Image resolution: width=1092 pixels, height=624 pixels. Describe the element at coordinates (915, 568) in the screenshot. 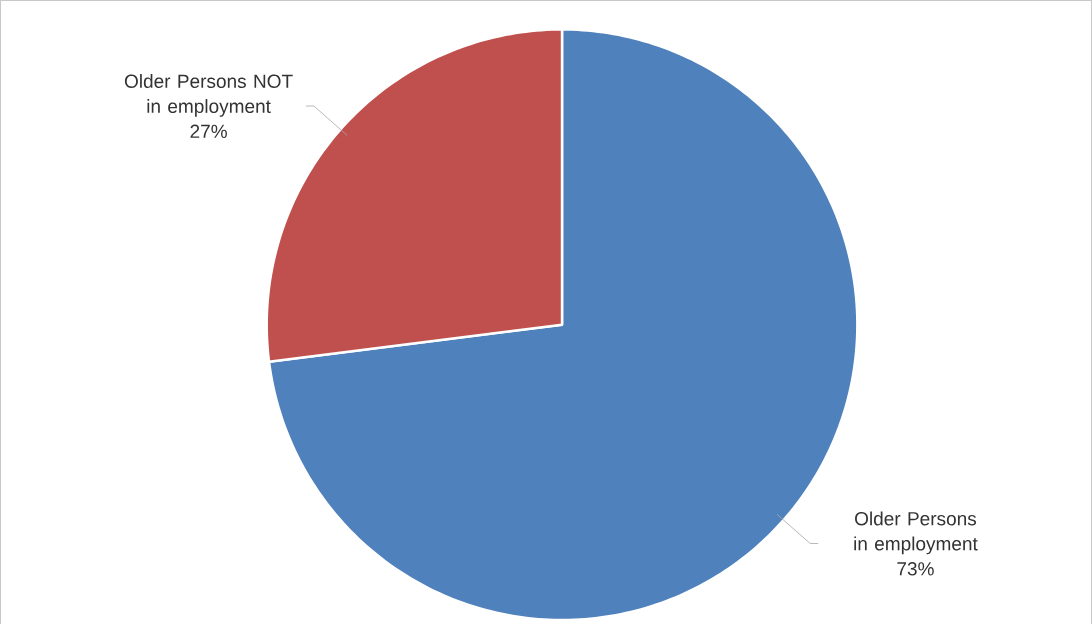

I see `data-label: 73%` at that location.